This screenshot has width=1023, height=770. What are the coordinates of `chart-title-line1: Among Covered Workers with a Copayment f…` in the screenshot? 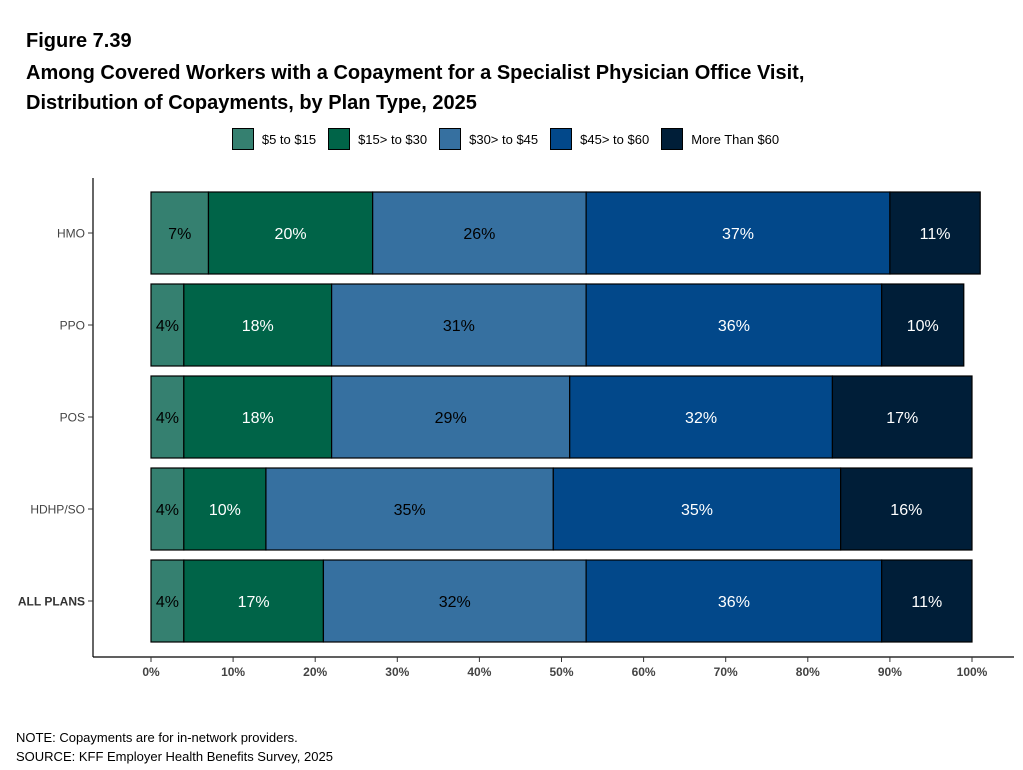 It's located at (415, 73).